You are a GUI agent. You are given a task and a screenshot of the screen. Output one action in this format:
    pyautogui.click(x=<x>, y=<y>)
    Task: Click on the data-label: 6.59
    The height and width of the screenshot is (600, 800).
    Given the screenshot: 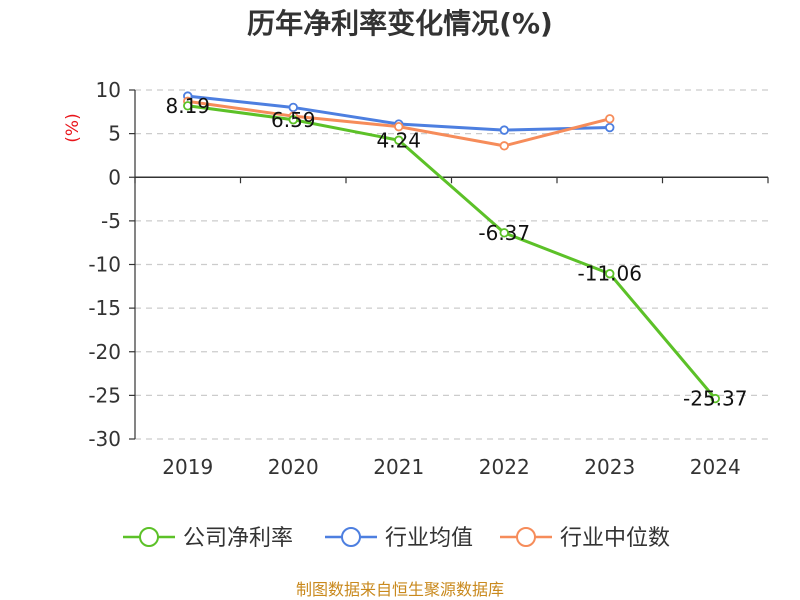 What is the action you would take?
    pyautogui.click(x=293, y=120)
    